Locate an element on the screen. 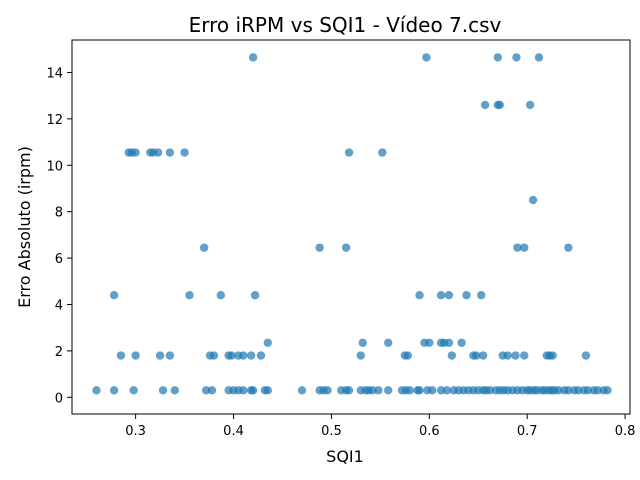  y-axis-title: Erro Absoluto (irpm) is located at coordinates (24, 227).